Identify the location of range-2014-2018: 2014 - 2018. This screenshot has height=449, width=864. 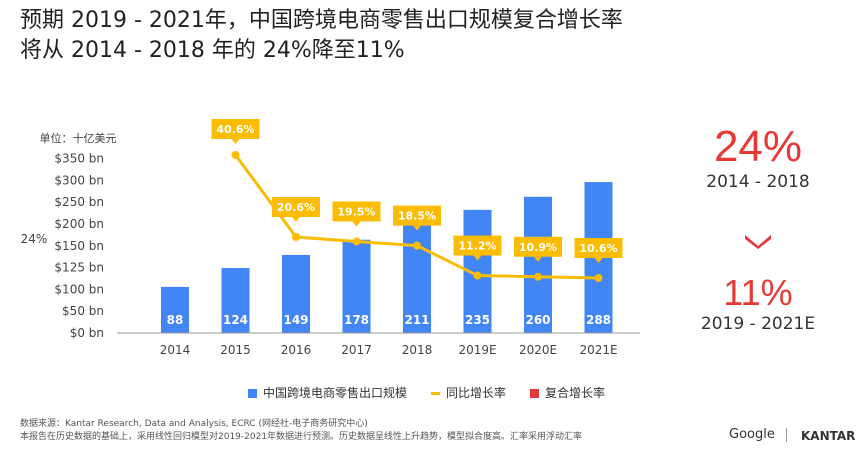
(758, 182).